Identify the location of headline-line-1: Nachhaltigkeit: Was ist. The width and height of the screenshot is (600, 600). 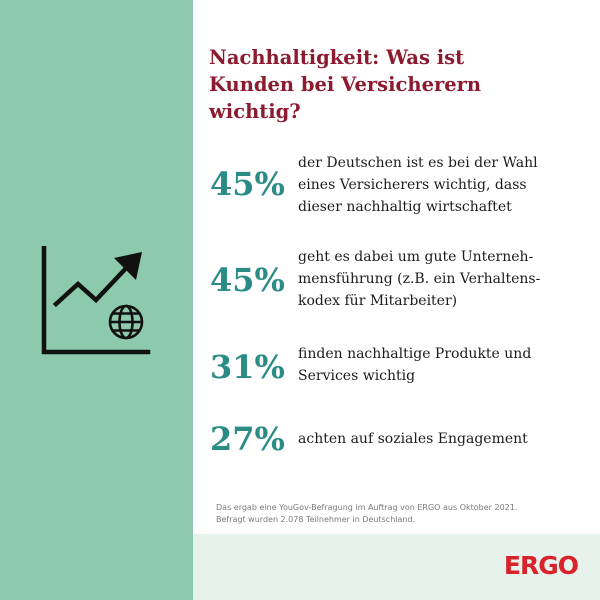
(337, 57).